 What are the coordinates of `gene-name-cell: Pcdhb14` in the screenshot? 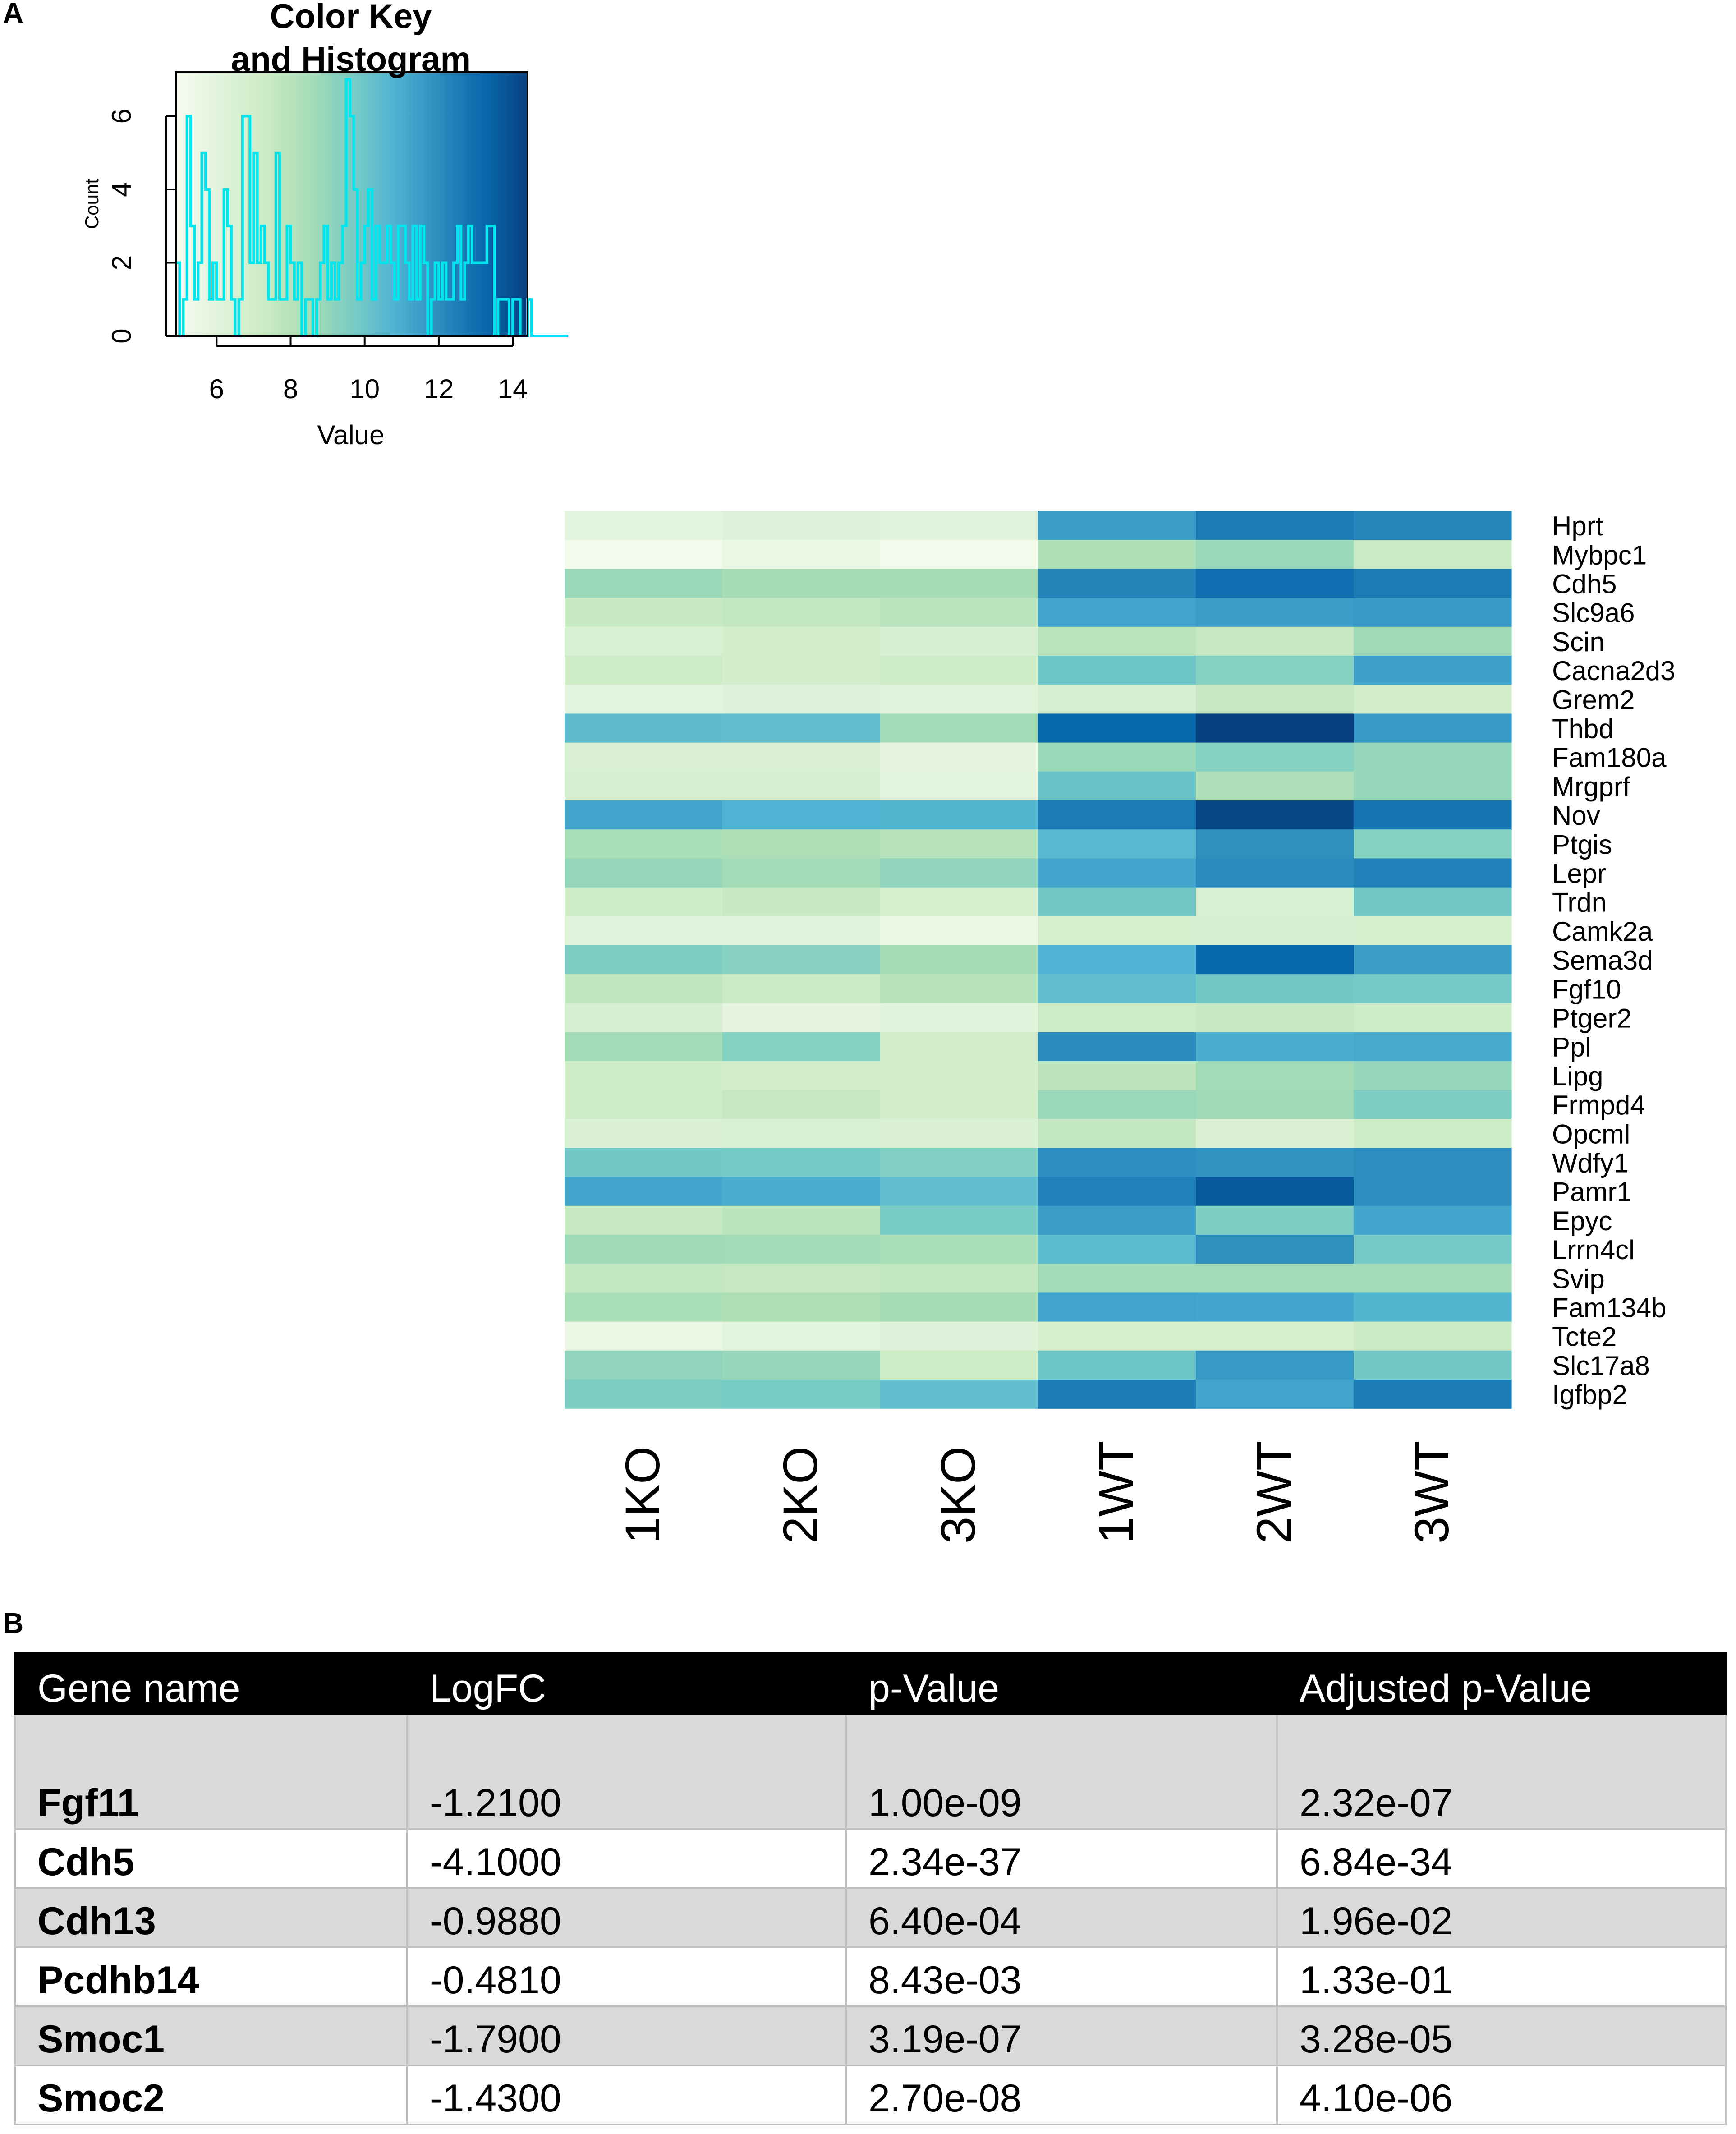 It's located at (211, 1976).